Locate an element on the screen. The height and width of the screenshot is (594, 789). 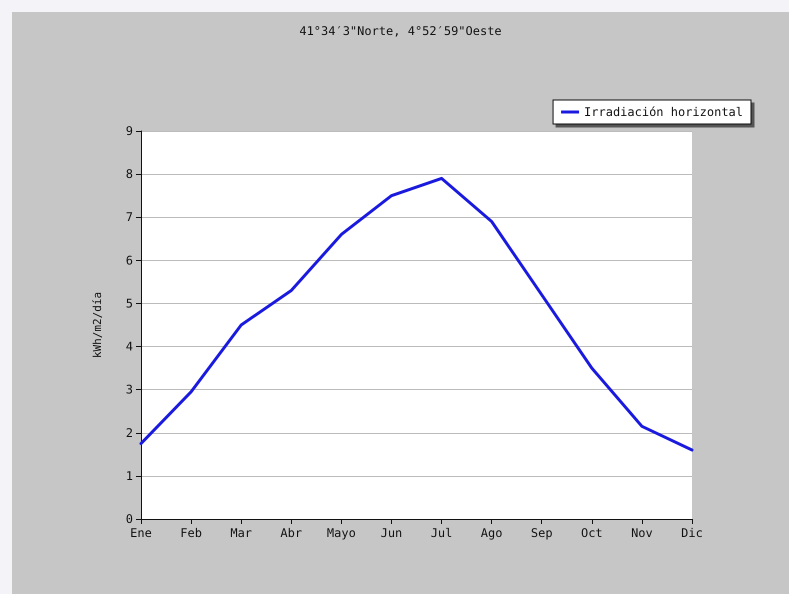
x-tick-label: Mayo is located at coordinates (341, 533).